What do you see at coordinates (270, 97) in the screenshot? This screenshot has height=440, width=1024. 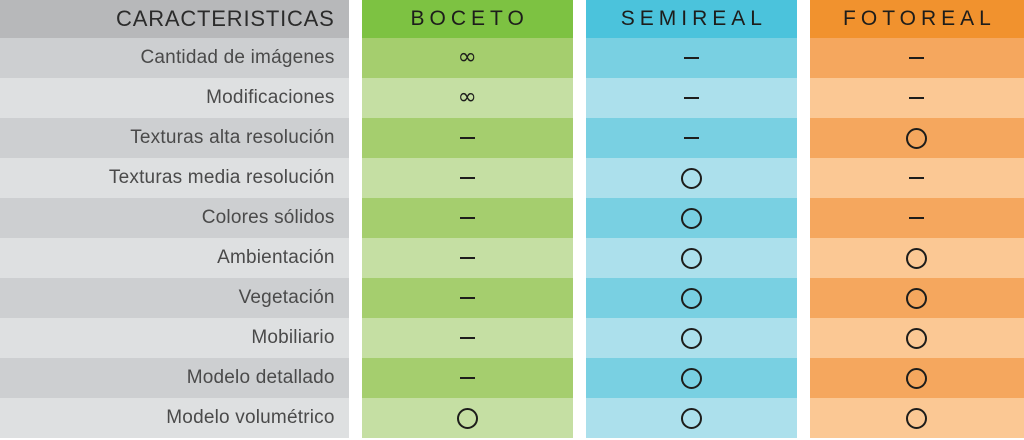 I see `feature-label-modificaciones: Modificaciones` at bounding box center [270, 97].